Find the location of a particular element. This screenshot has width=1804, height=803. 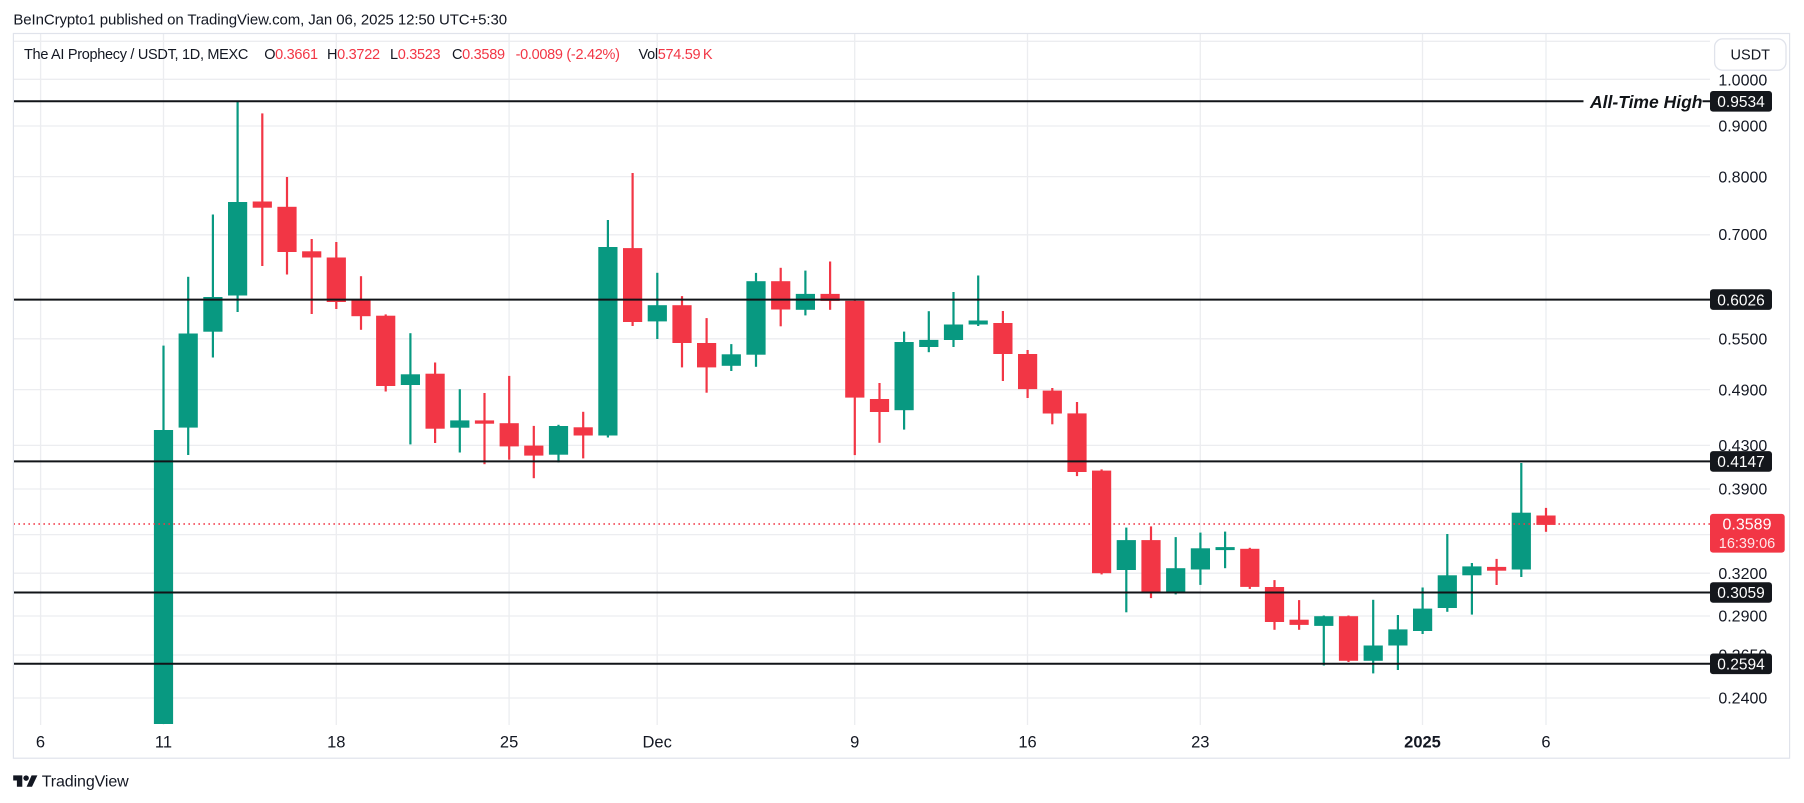

svg-text: All-Time High is located at coordinates (1645, 102).